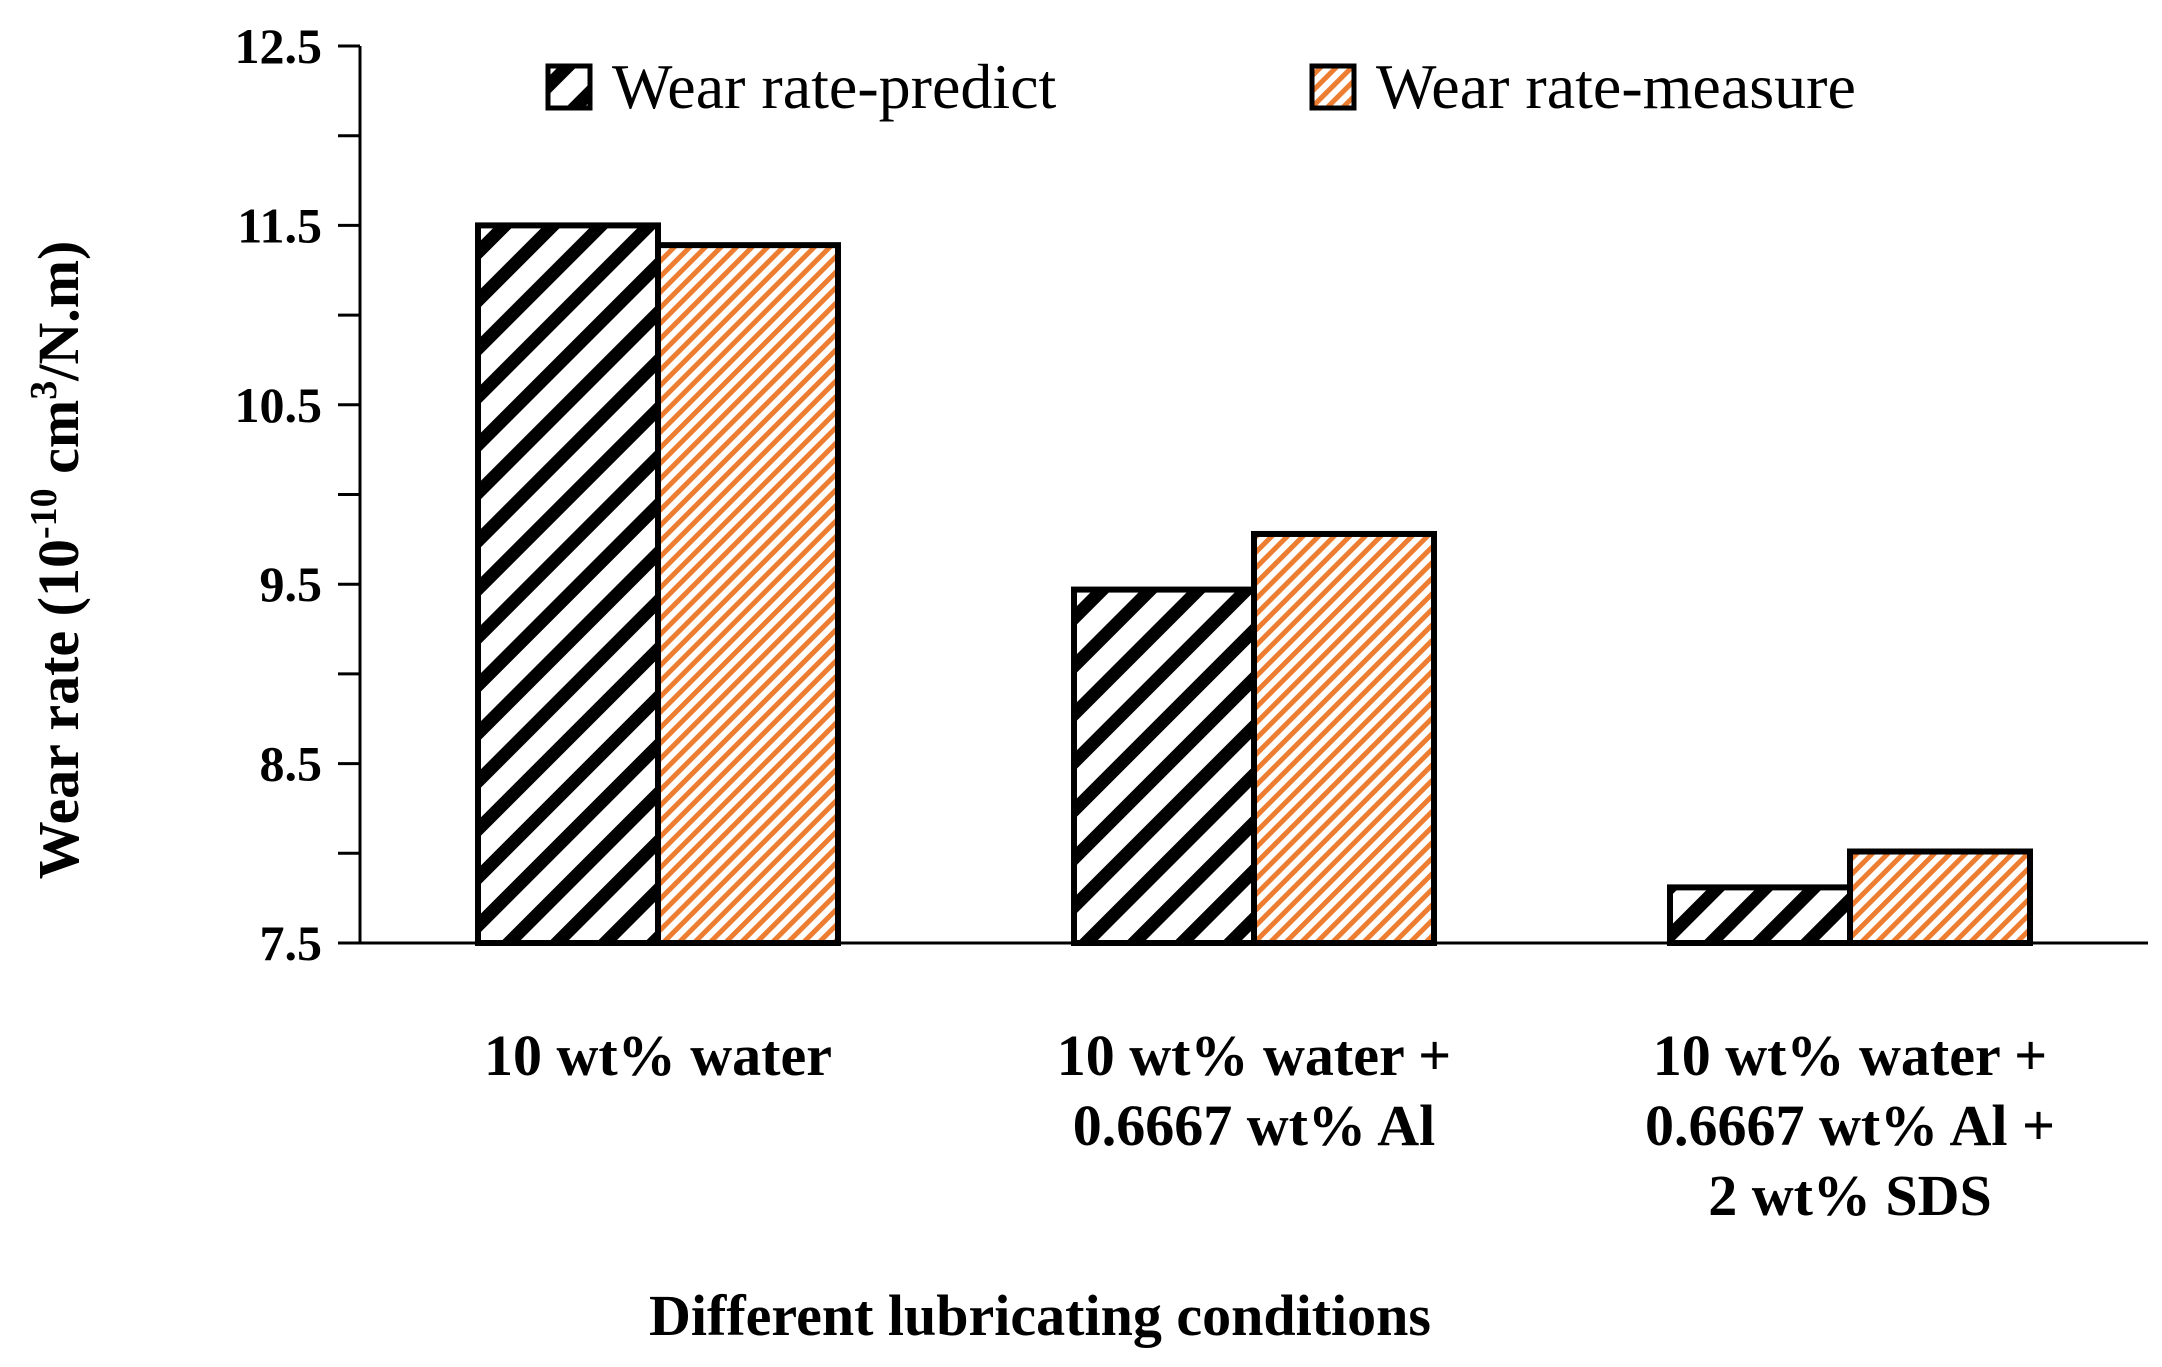  I want to click on legend-swatch-predict, so click(569, 87).